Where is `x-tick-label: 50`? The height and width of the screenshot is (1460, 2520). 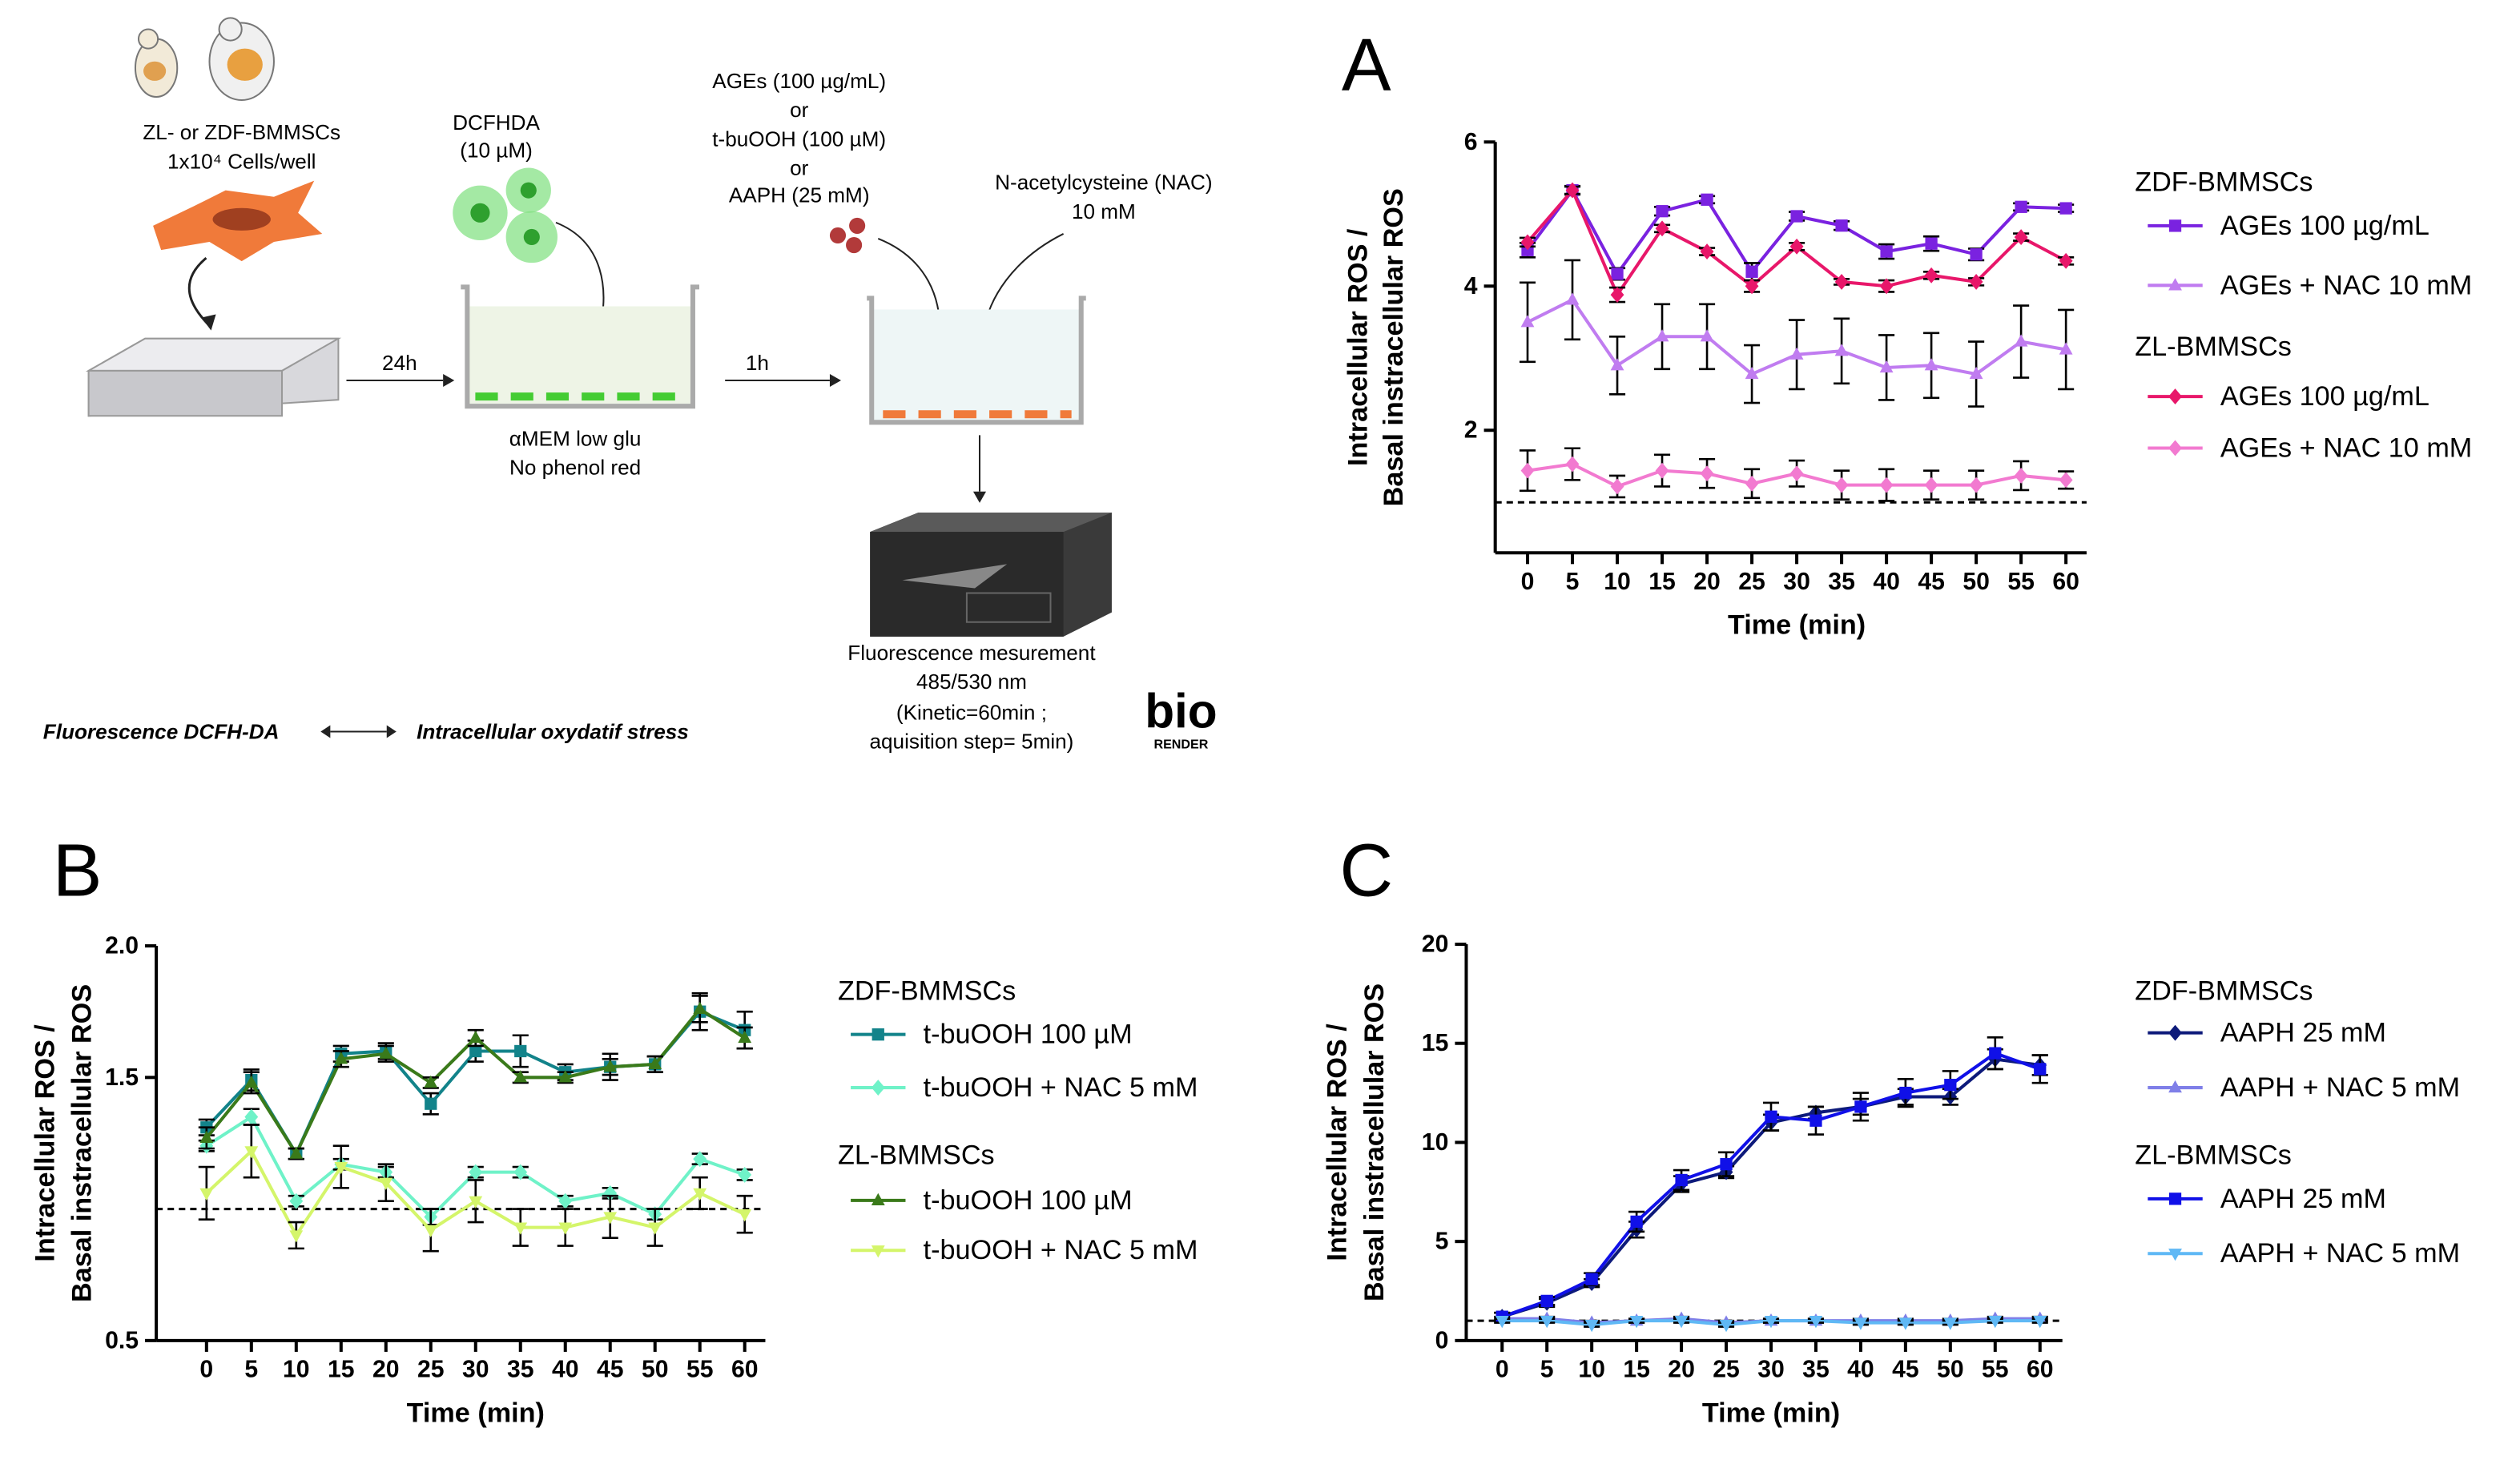
x-tick-label: 50 is located at coordinates (1976, 582).